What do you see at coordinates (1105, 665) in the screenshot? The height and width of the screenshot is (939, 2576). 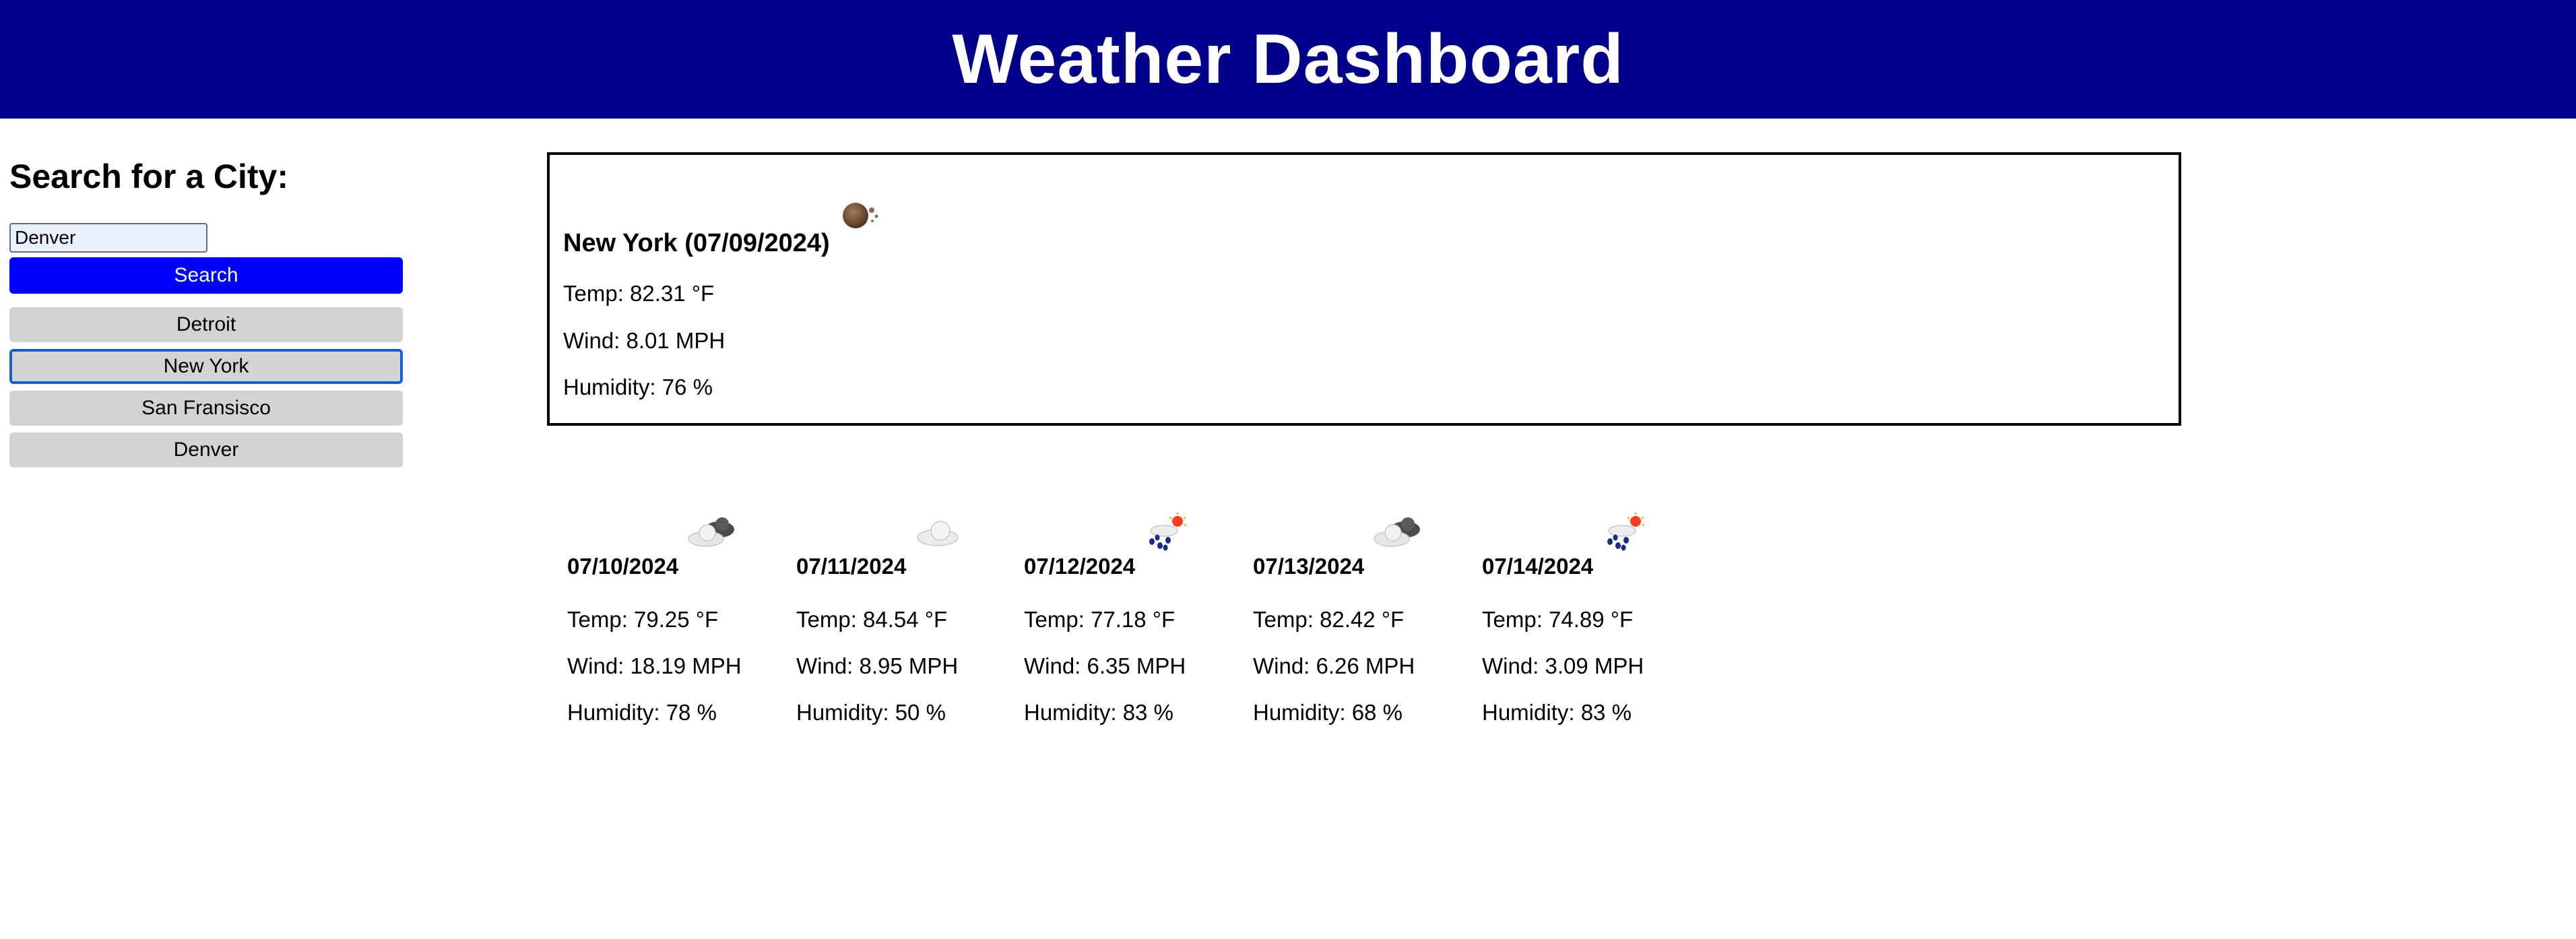 I see `forecast-wind: Wind: 6.35 MPH` at bounding box center [1105, 665].